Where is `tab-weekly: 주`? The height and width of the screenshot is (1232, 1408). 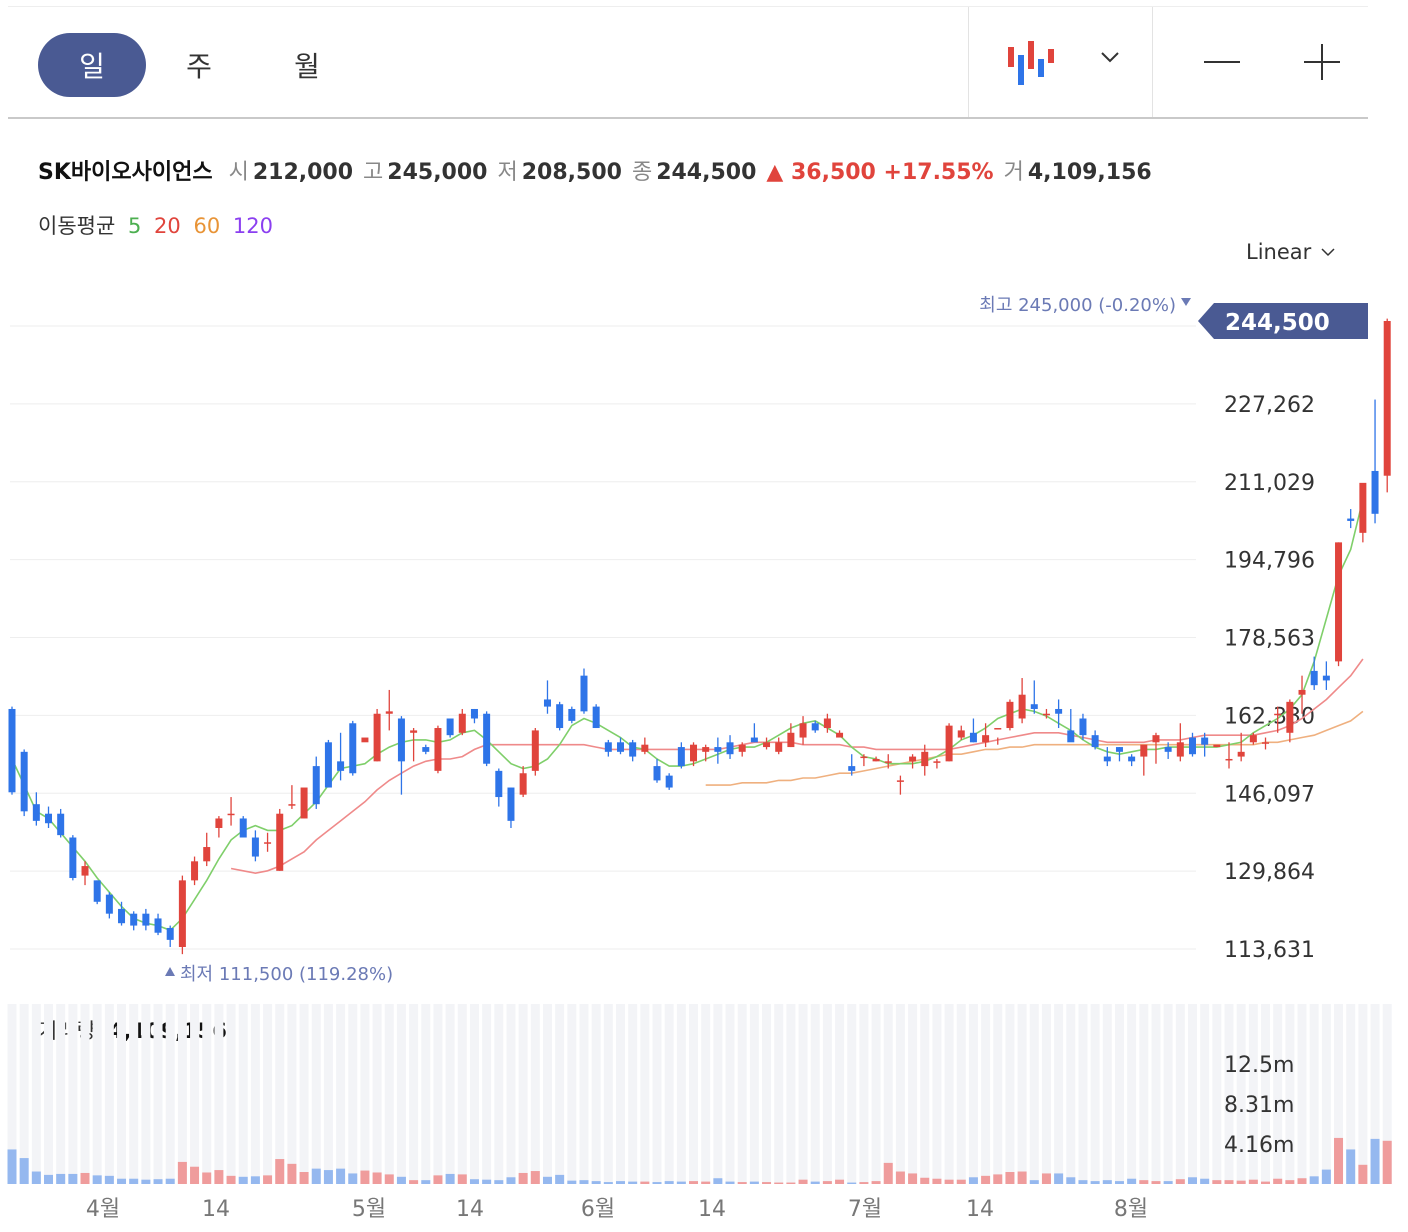 tab-weekly: 주 is located at coordinates (199, 66).